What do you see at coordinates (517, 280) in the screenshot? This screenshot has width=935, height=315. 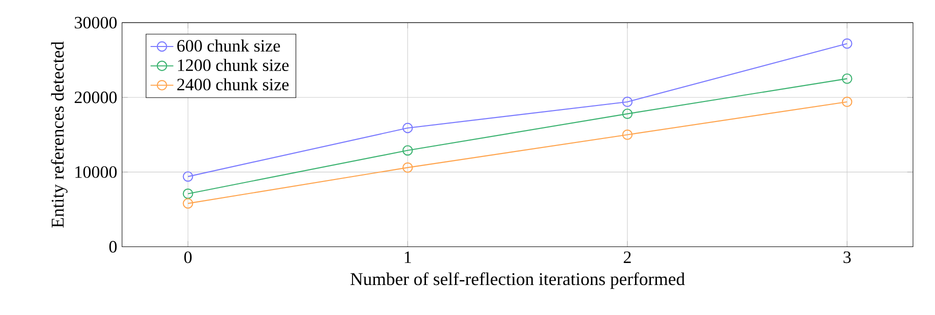 I see `x-axis-title: Number of self-reflection iterations performed` at bounding box center [517, 280].